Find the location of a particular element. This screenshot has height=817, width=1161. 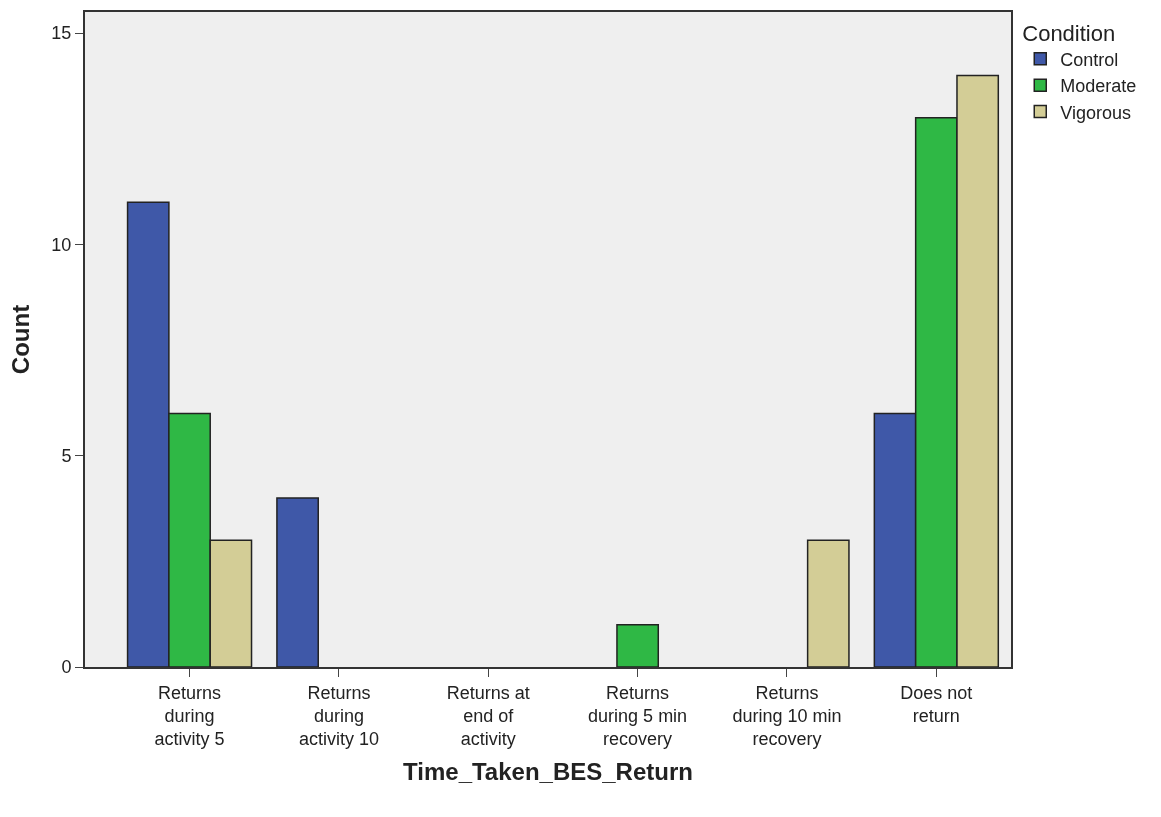

legend-label: Moderate is located at coordinates (1098, 86).